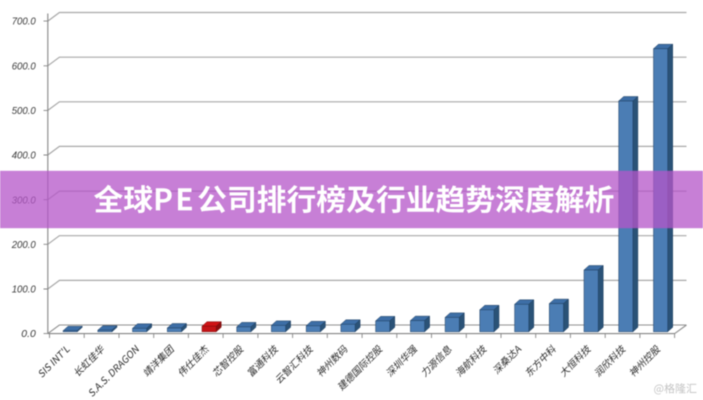  Describe the element at coordinates (24, 22) in the screenshot. I see `svg-text: 700.0` at that location.